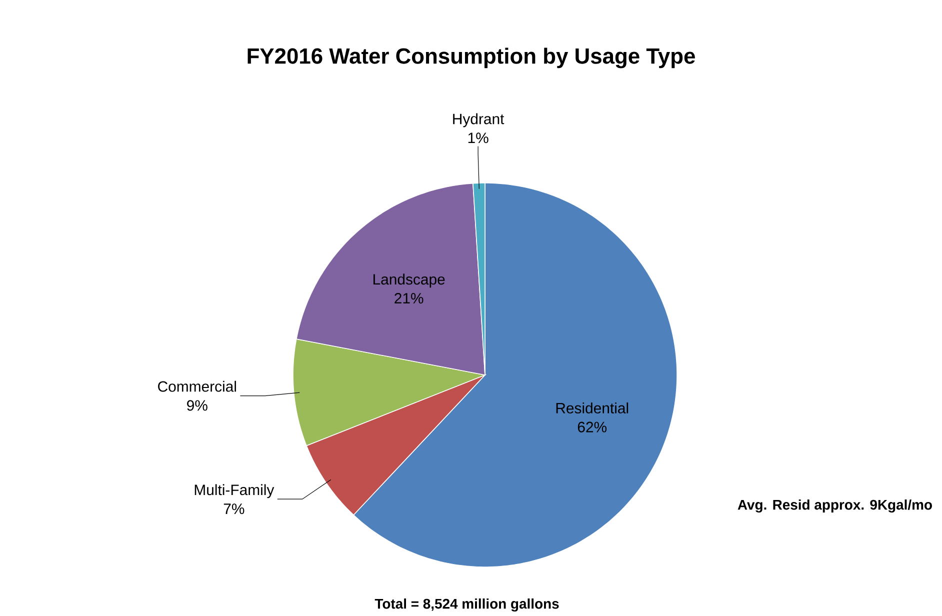  I want to click on text: Avg. Resid approx. 9Kgal/mo, so click(835, 506).